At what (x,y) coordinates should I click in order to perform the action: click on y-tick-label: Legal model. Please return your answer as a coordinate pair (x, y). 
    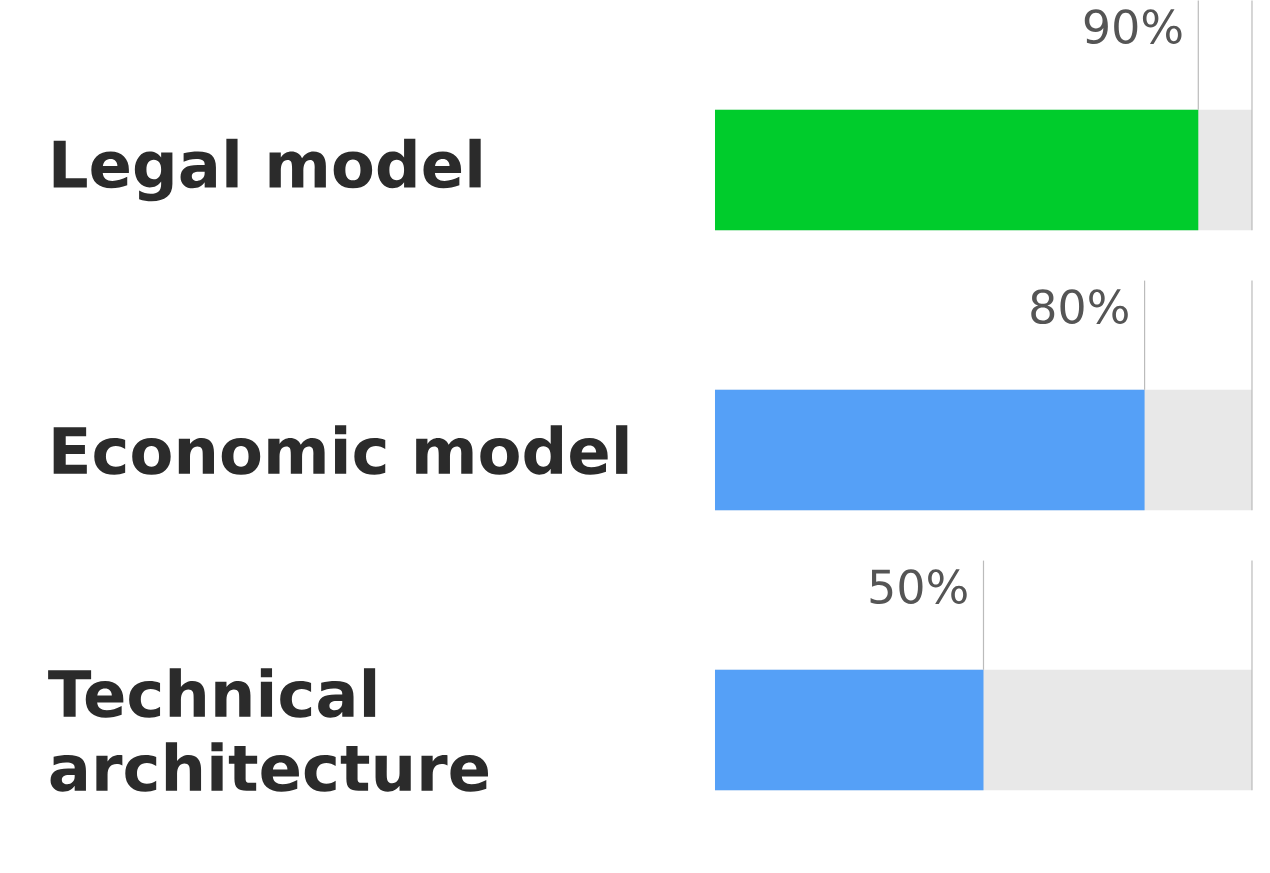
    Looking at the image, I should click on (267, 170).